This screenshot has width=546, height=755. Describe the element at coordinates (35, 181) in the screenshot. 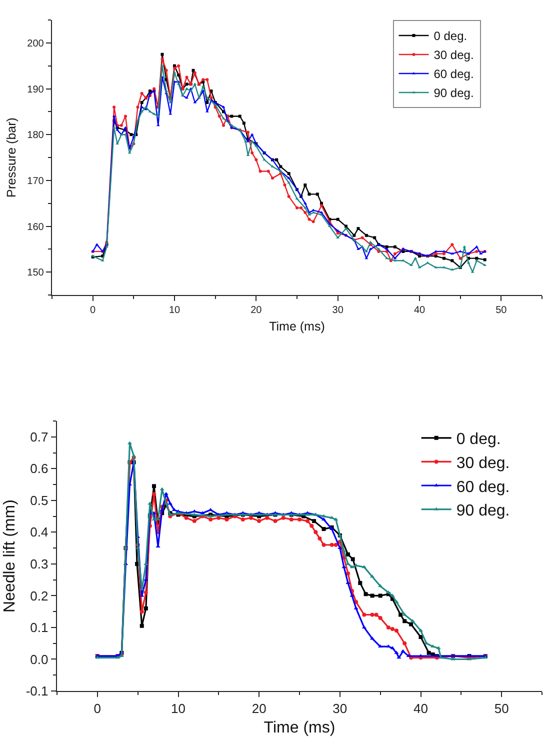

I see `y-tick-label: 170` at that location.